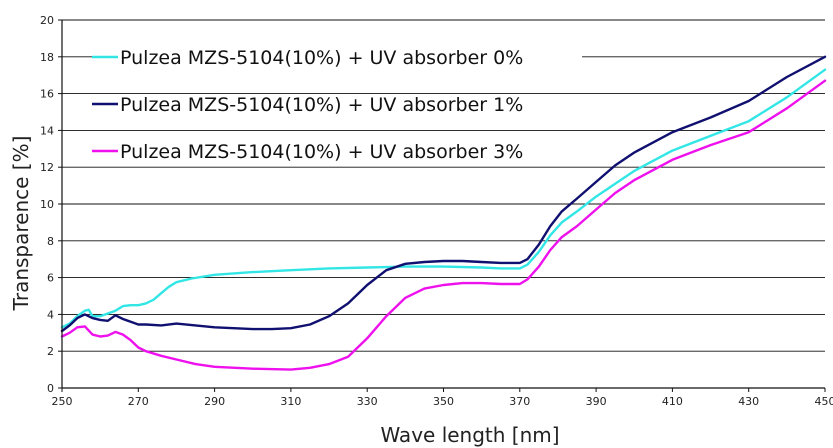 The height and width of the screenshot is (448, 833). I want to click on y-tick-labels: 0 2 4 6 8 10 12 14 16 18 20, so click(47, 204).